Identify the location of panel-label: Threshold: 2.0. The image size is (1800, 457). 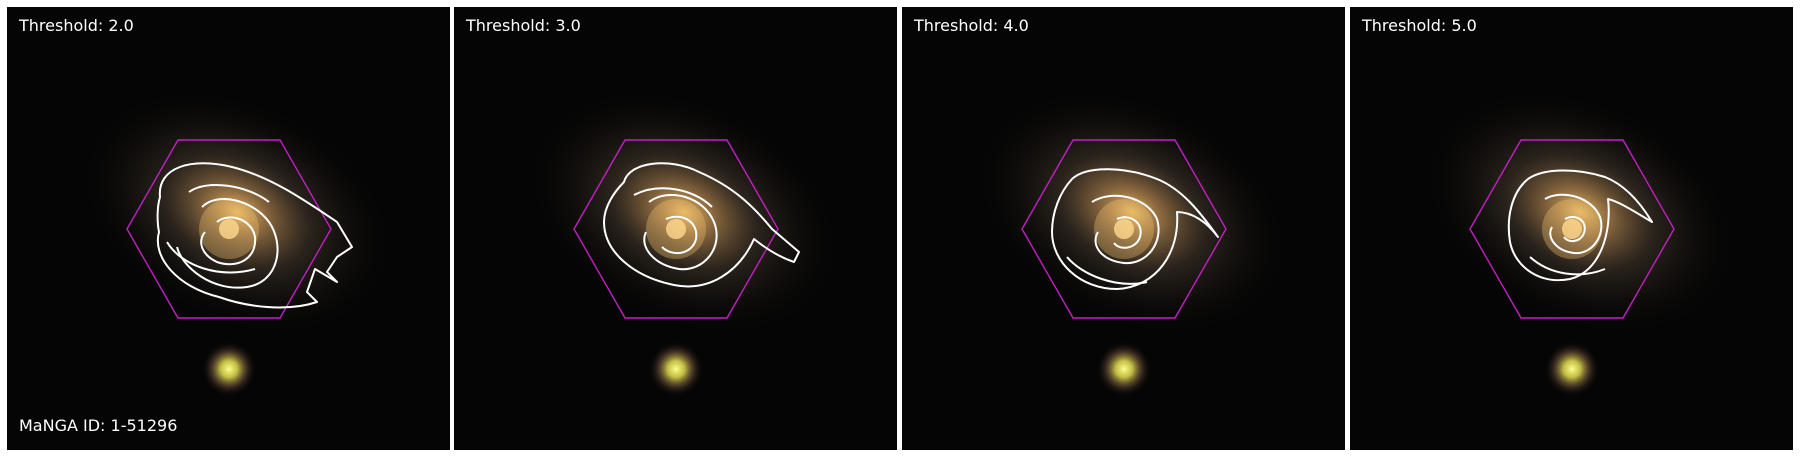
(76, 25).